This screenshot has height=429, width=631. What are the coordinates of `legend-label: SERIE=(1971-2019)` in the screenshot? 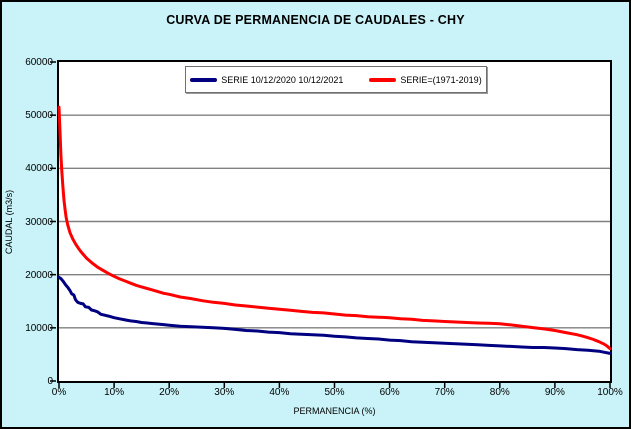 It's located at (441, 79).